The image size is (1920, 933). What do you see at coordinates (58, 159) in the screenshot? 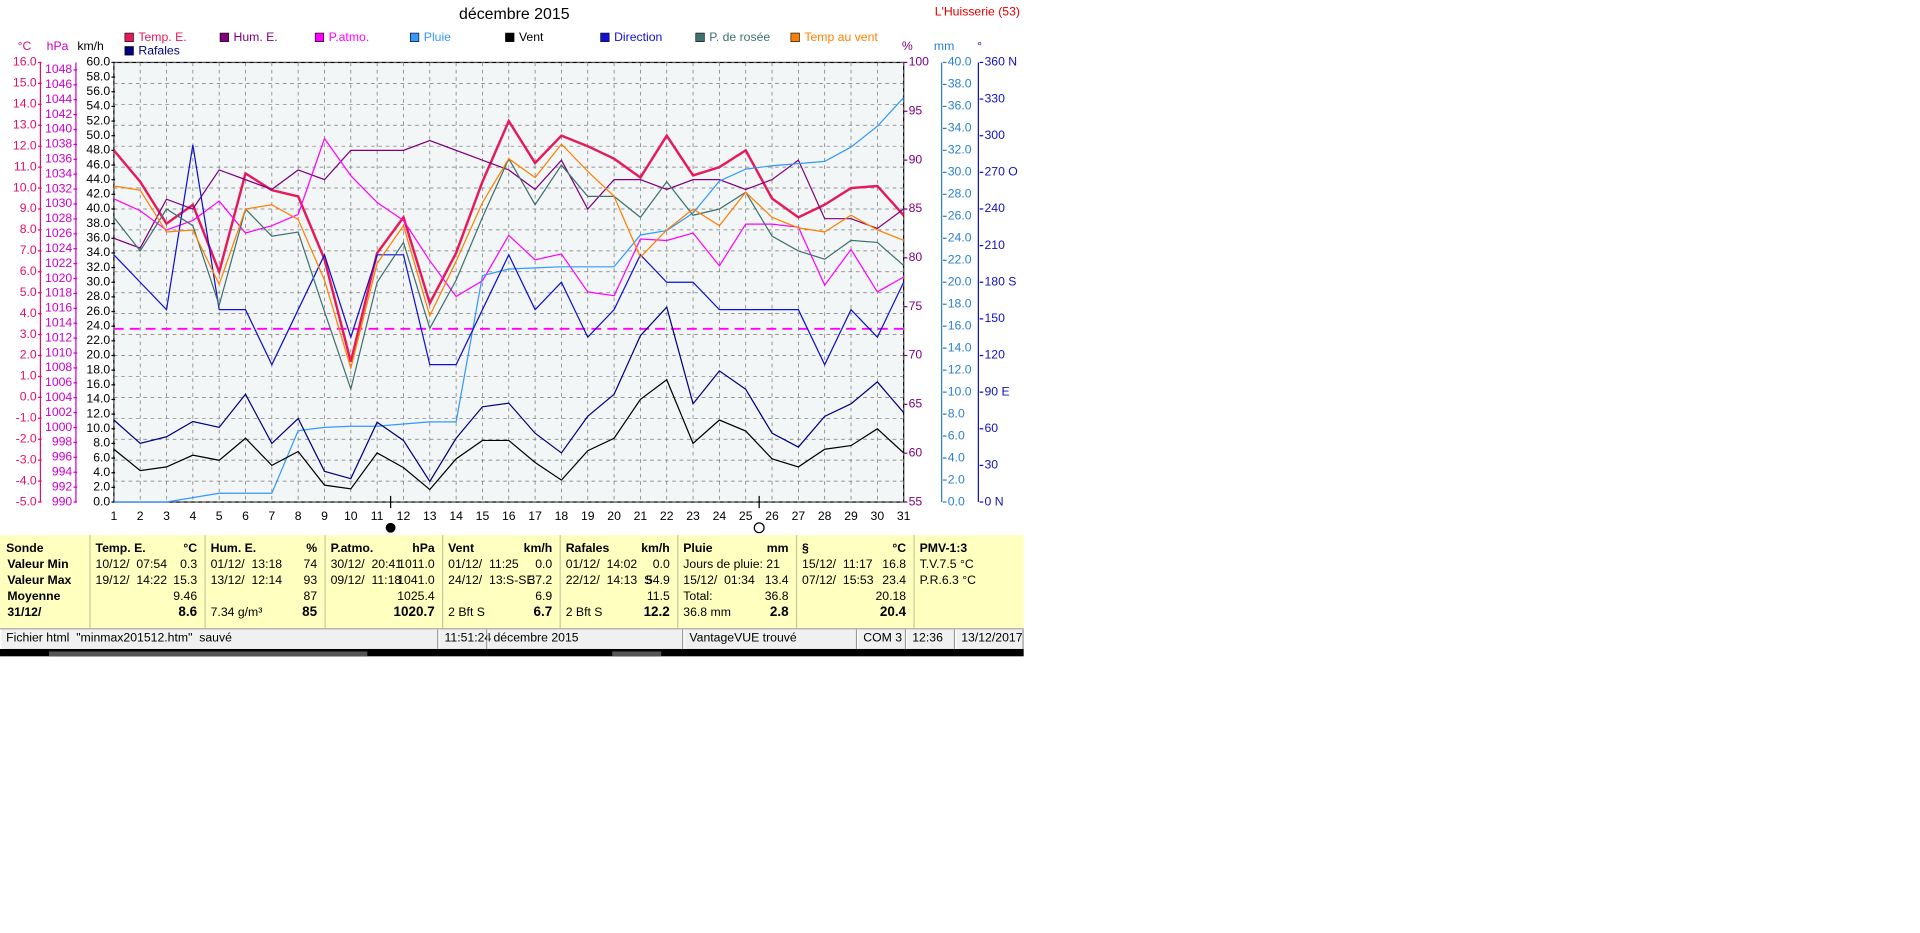
I see `y-tick-label: 1036` at bounding box center [58, 159].